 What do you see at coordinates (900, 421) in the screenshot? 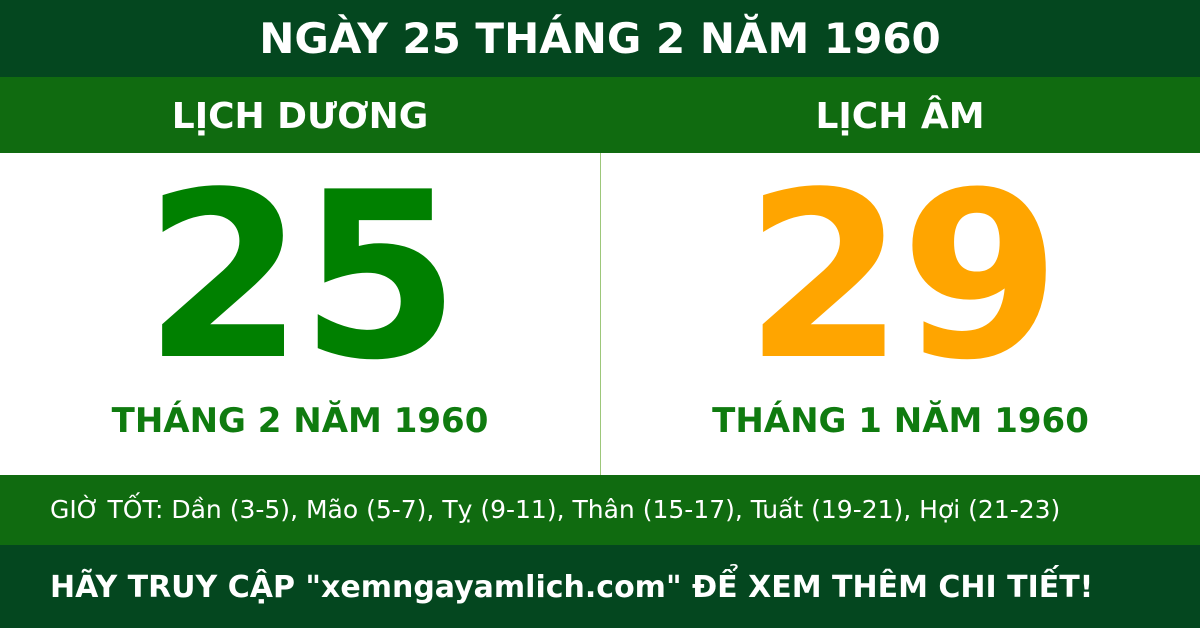
I see `lunar-month-year: THÁNG 1 NĂM 1960` at bounding box center [900, 421].